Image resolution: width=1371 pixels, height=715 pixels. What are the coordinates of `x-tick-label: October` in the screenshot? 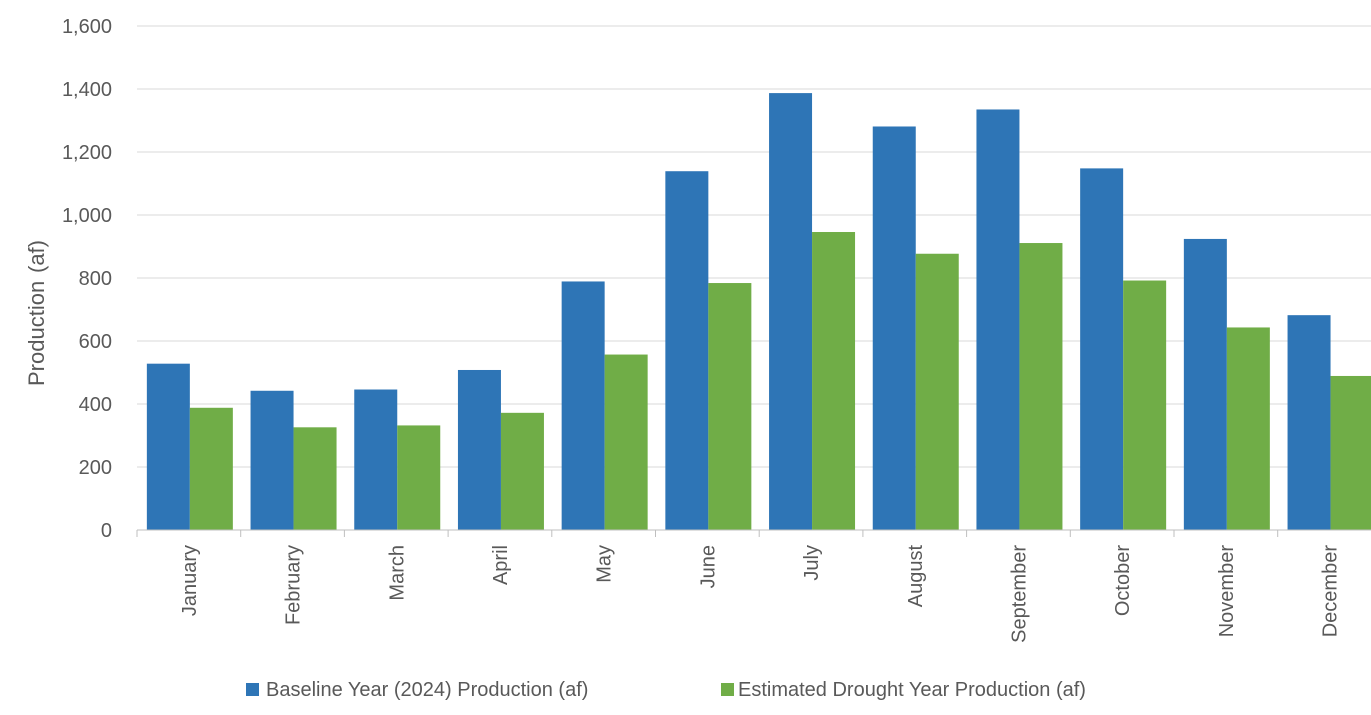 It's located at (1123, 580).